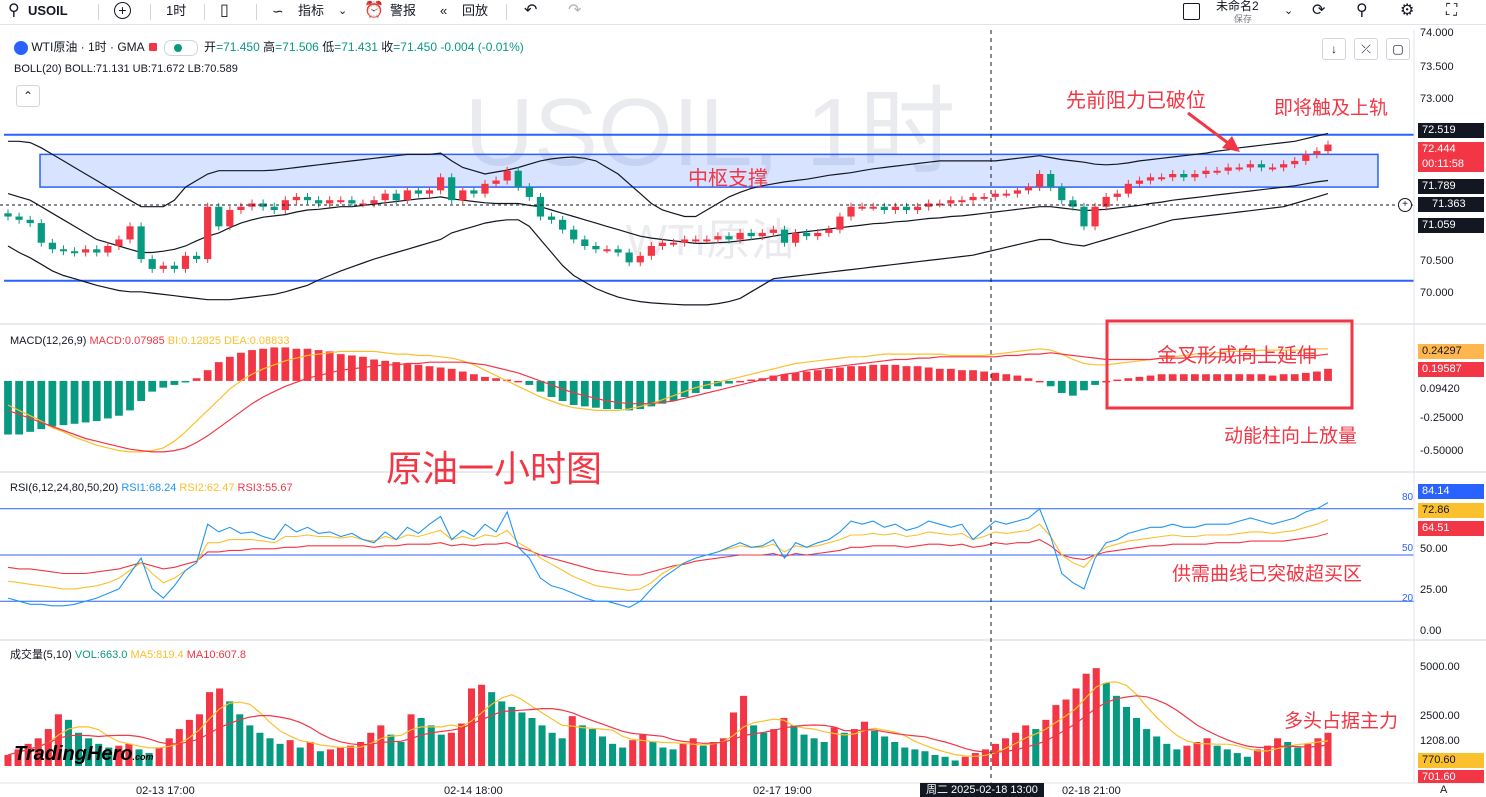 The height and width of the screenshot is (797, 1486). What do you see at coordinates (531, 10) in the screenshot?
I see `undo-icon: ↶` at bounding box center [531, 10].